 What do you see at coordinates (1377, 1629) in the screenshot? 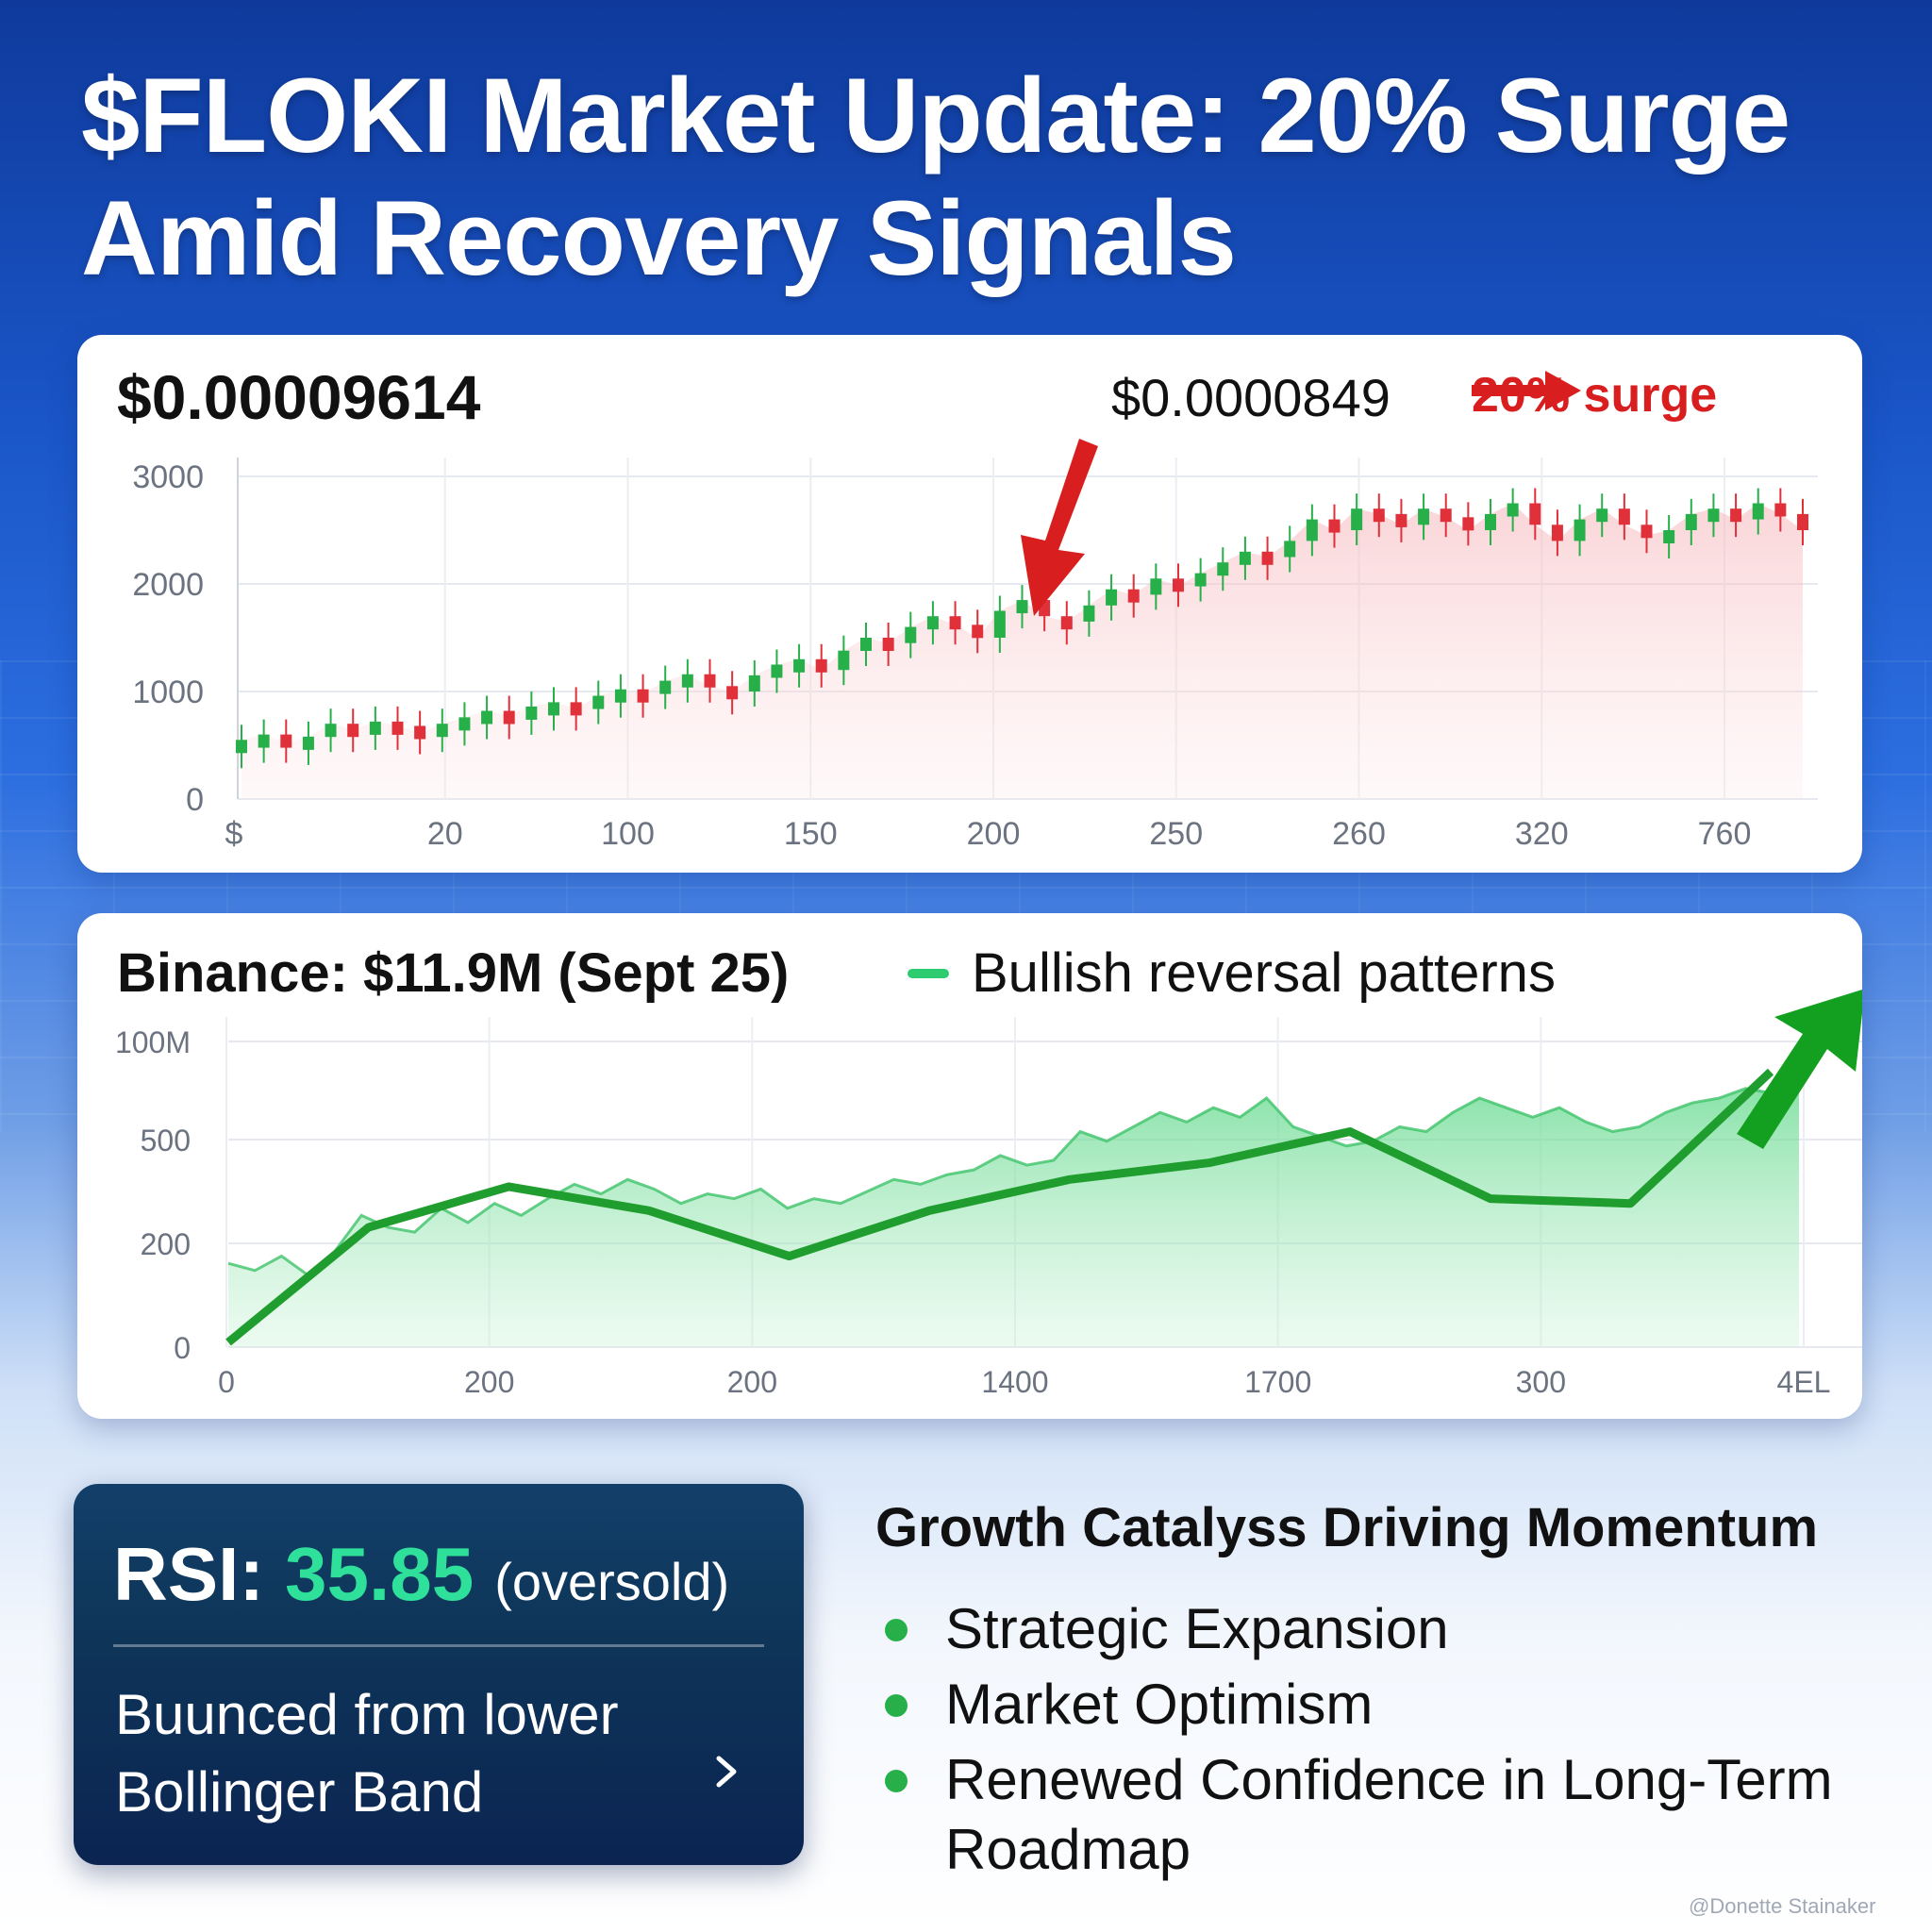
I see `catalyst-item: Strategic Expansion` at bounding box center [1377, 1629].